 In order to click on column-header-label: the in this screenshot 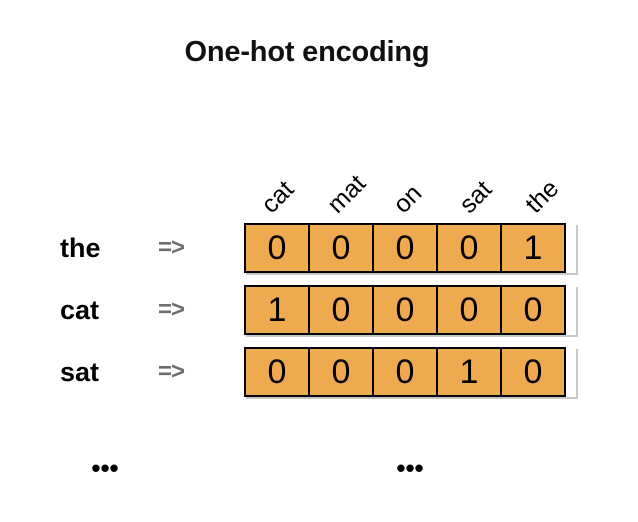, I will do `click(542, 196)`.